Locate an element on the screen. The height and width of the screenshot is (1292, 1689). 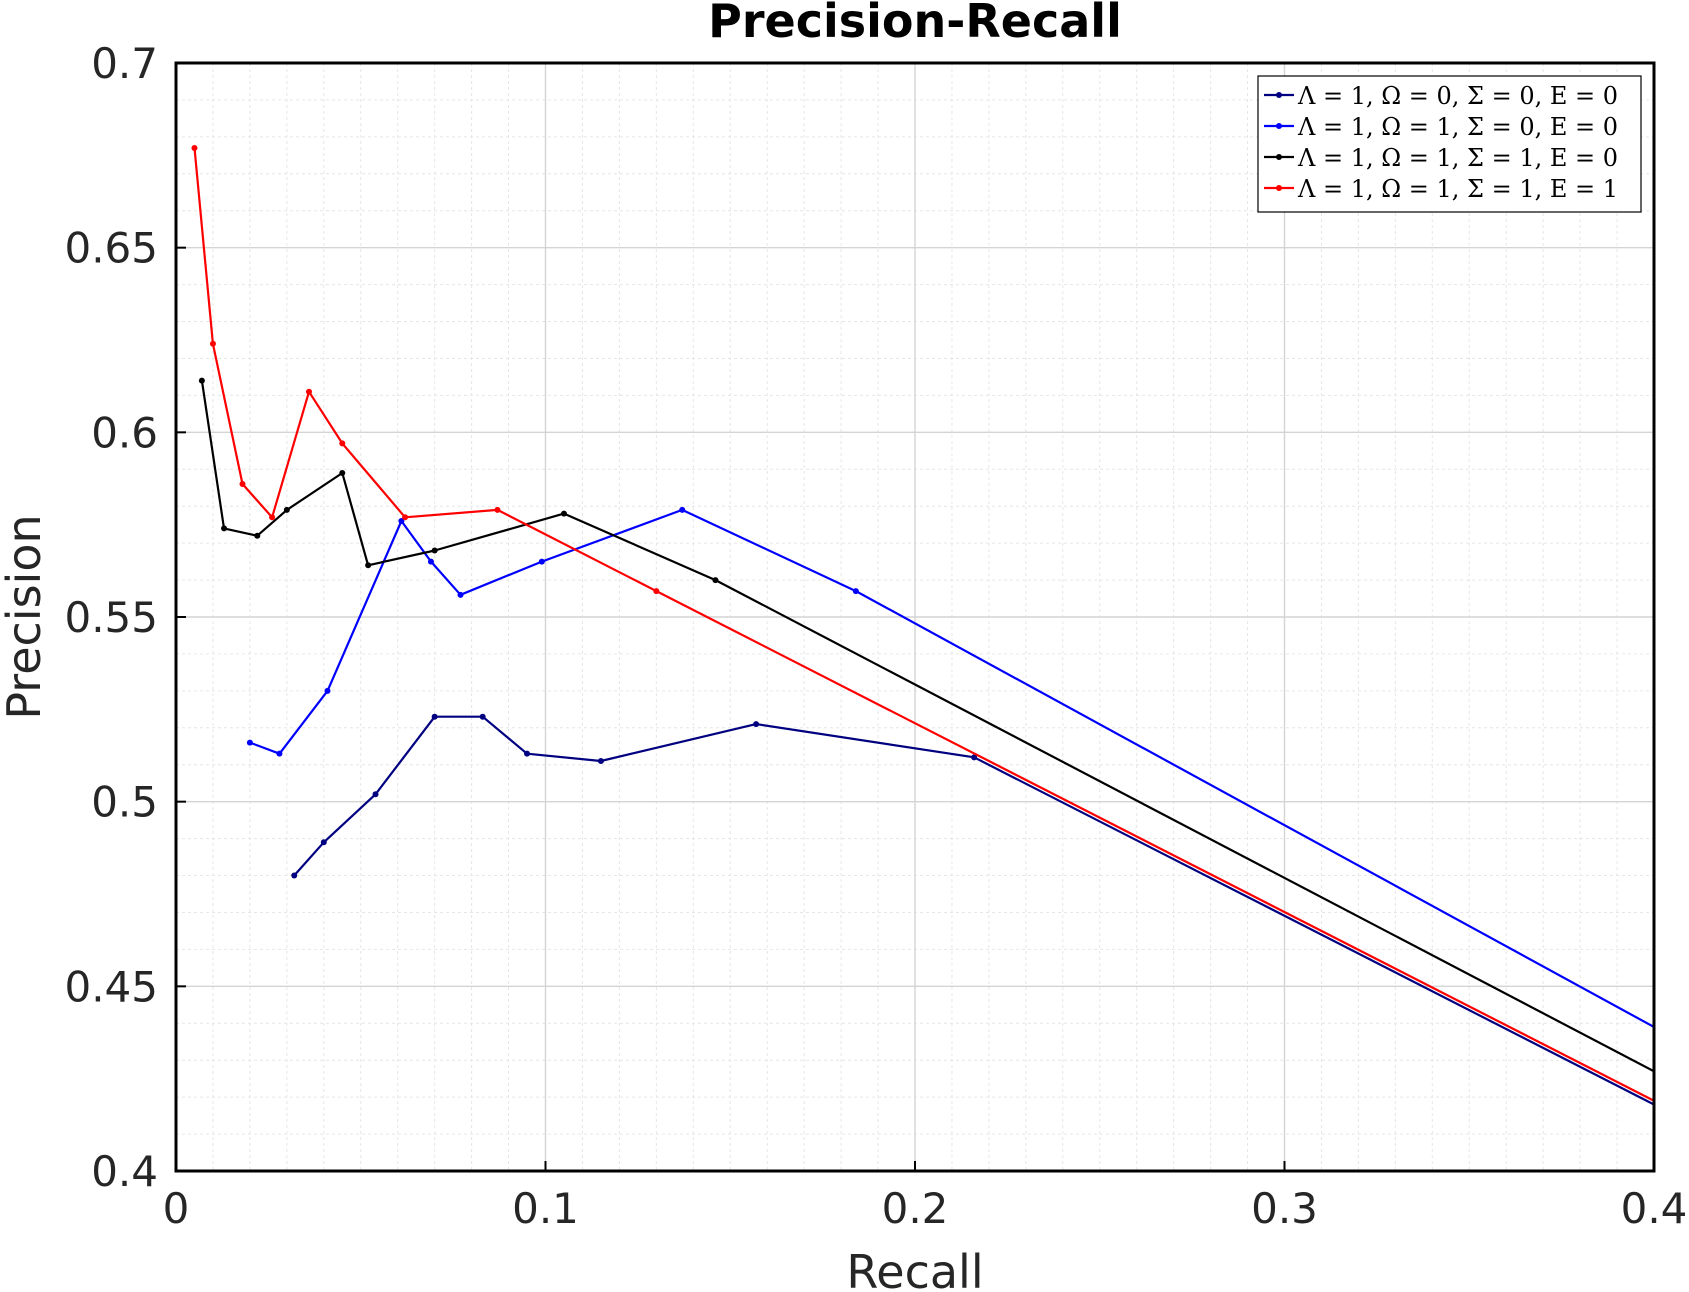
y-tick-label: 0.55 is located at coordinates (111, 617).